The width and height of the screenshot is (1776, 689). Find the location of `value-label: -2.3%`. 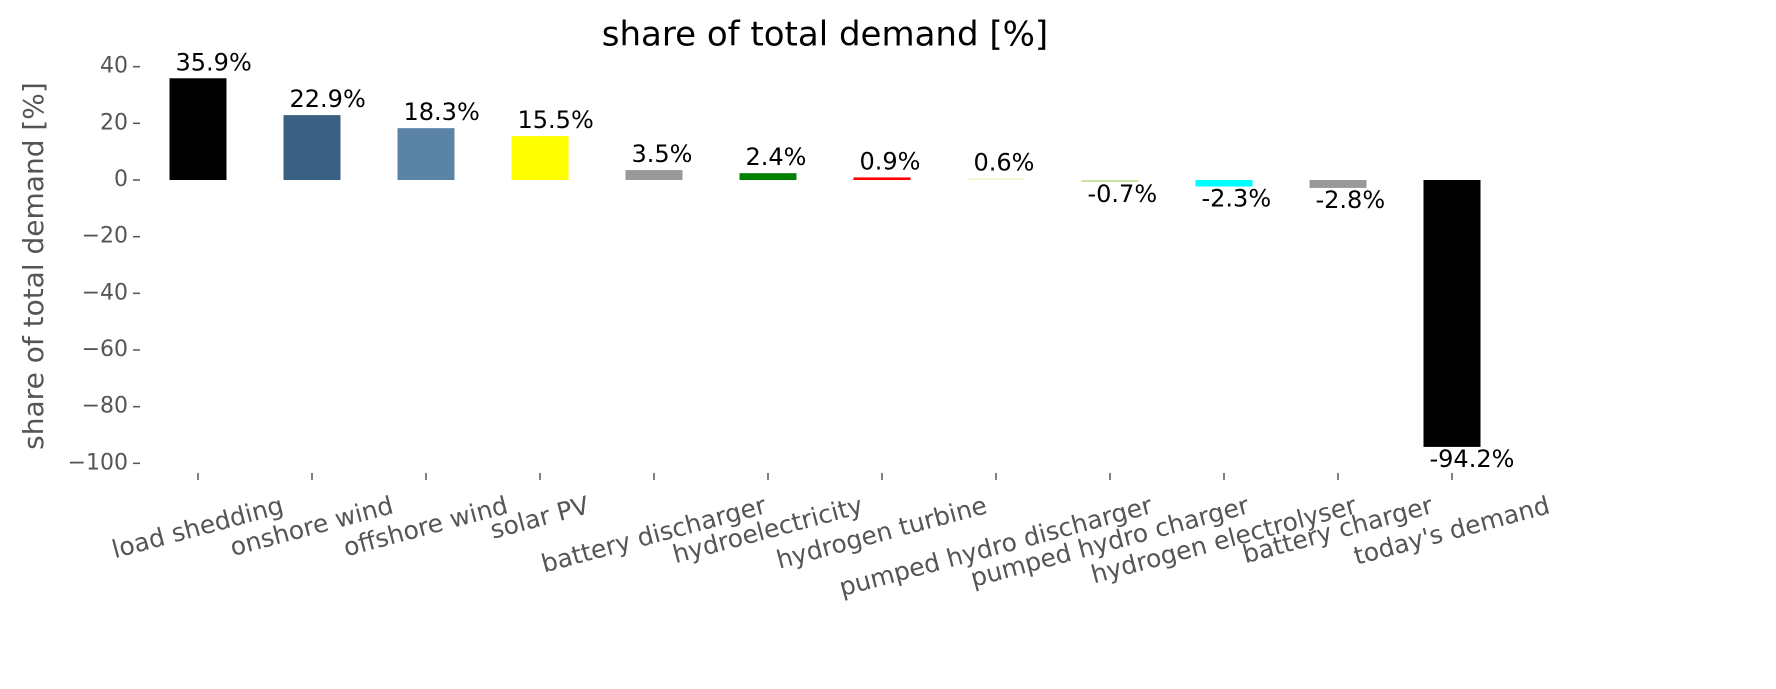

value-label: -2.3% is located at coordinates (1237, 199).